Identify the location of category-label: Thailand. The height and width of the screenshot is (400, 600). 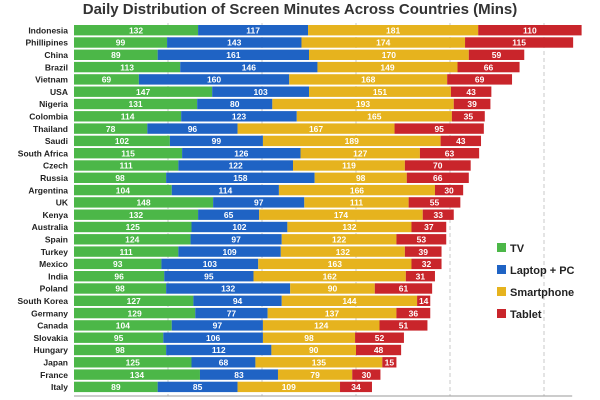
(50, 129).